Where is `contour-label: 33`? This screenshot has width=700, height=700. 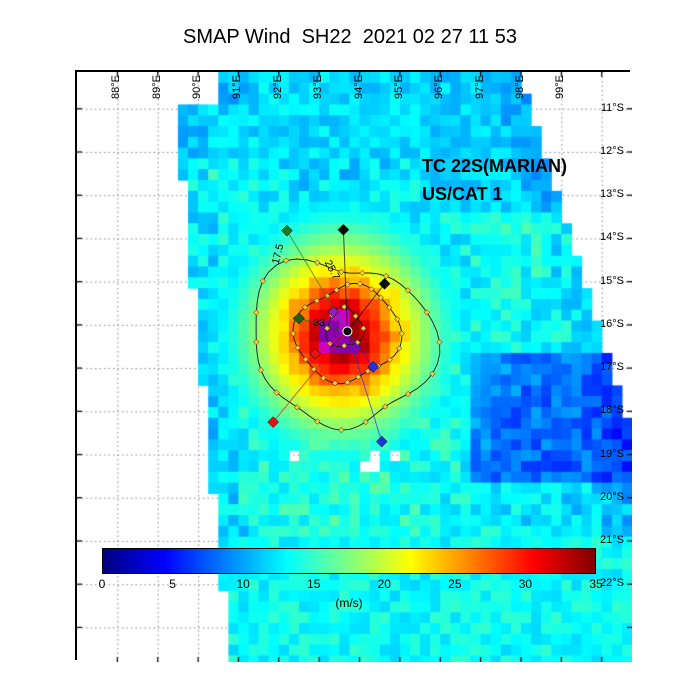 contour-label: 33 is located at coordinates (319, 322).